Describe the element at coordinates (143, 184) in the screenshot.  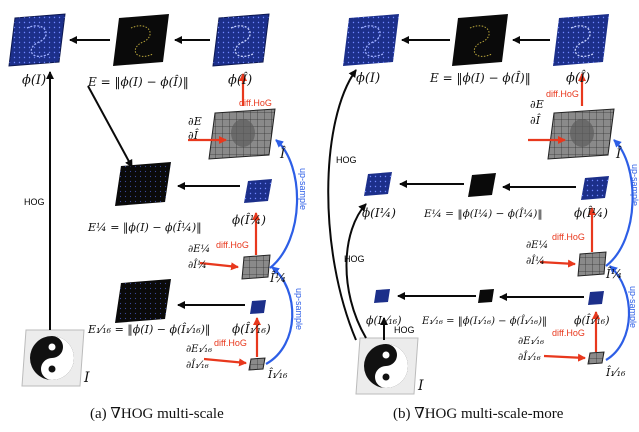
I see `E-quarter-map` at that location.